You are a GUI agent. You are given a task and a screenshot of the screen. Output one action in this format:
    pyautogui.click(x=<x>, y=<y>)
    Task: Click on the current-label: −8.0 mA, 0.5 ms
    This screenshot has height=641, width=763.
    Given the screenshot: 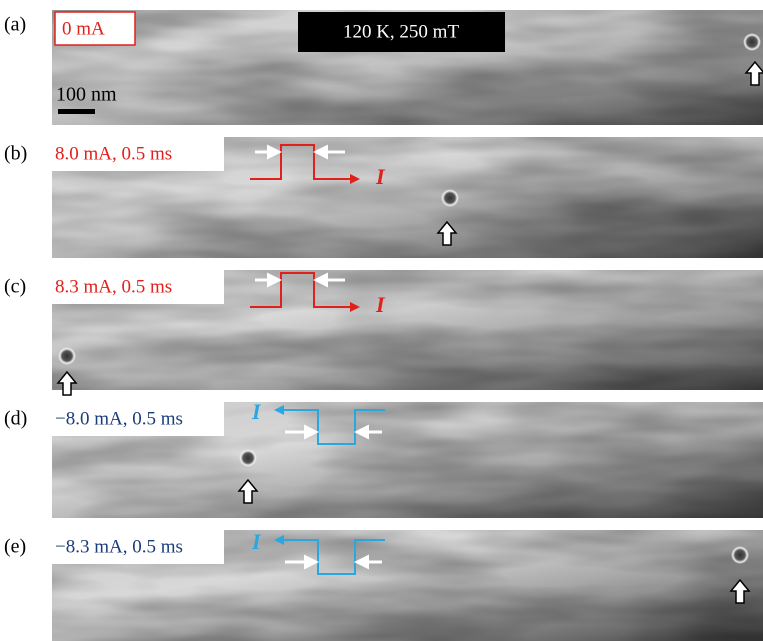 What is the action you would take?
    pyautogui.click(x=119, y=418)
    